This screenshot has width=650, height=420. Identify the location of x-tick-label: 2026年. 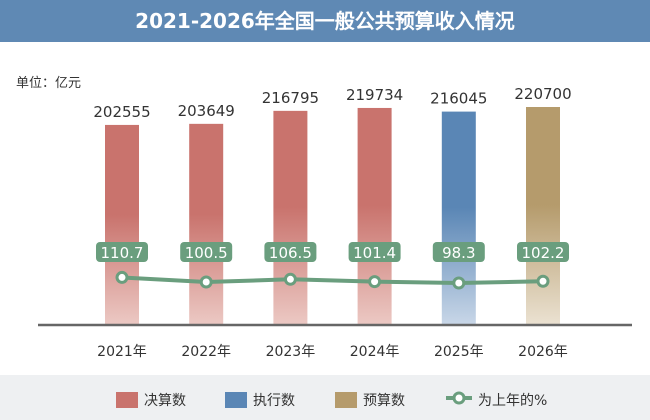
(543, 352).